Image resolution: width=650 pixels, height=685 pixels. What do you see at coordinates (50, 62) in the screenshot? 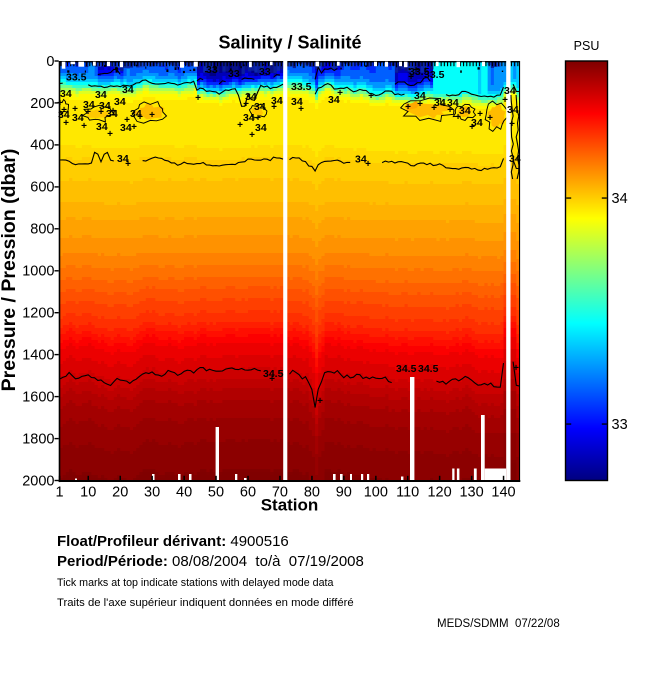
I see `svg-text: 0` at bounding box center [50, 62].